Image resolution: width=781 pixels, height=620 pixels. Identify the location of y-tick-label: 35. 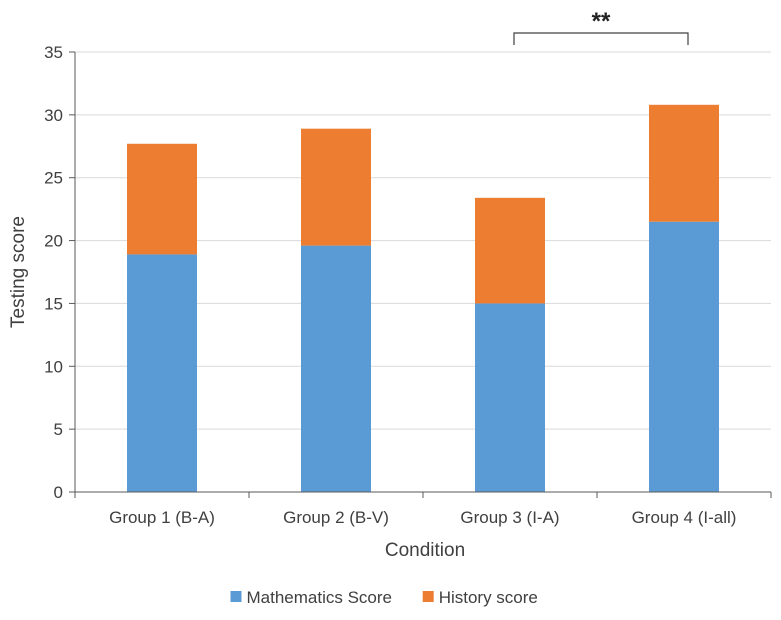
(53, 52).